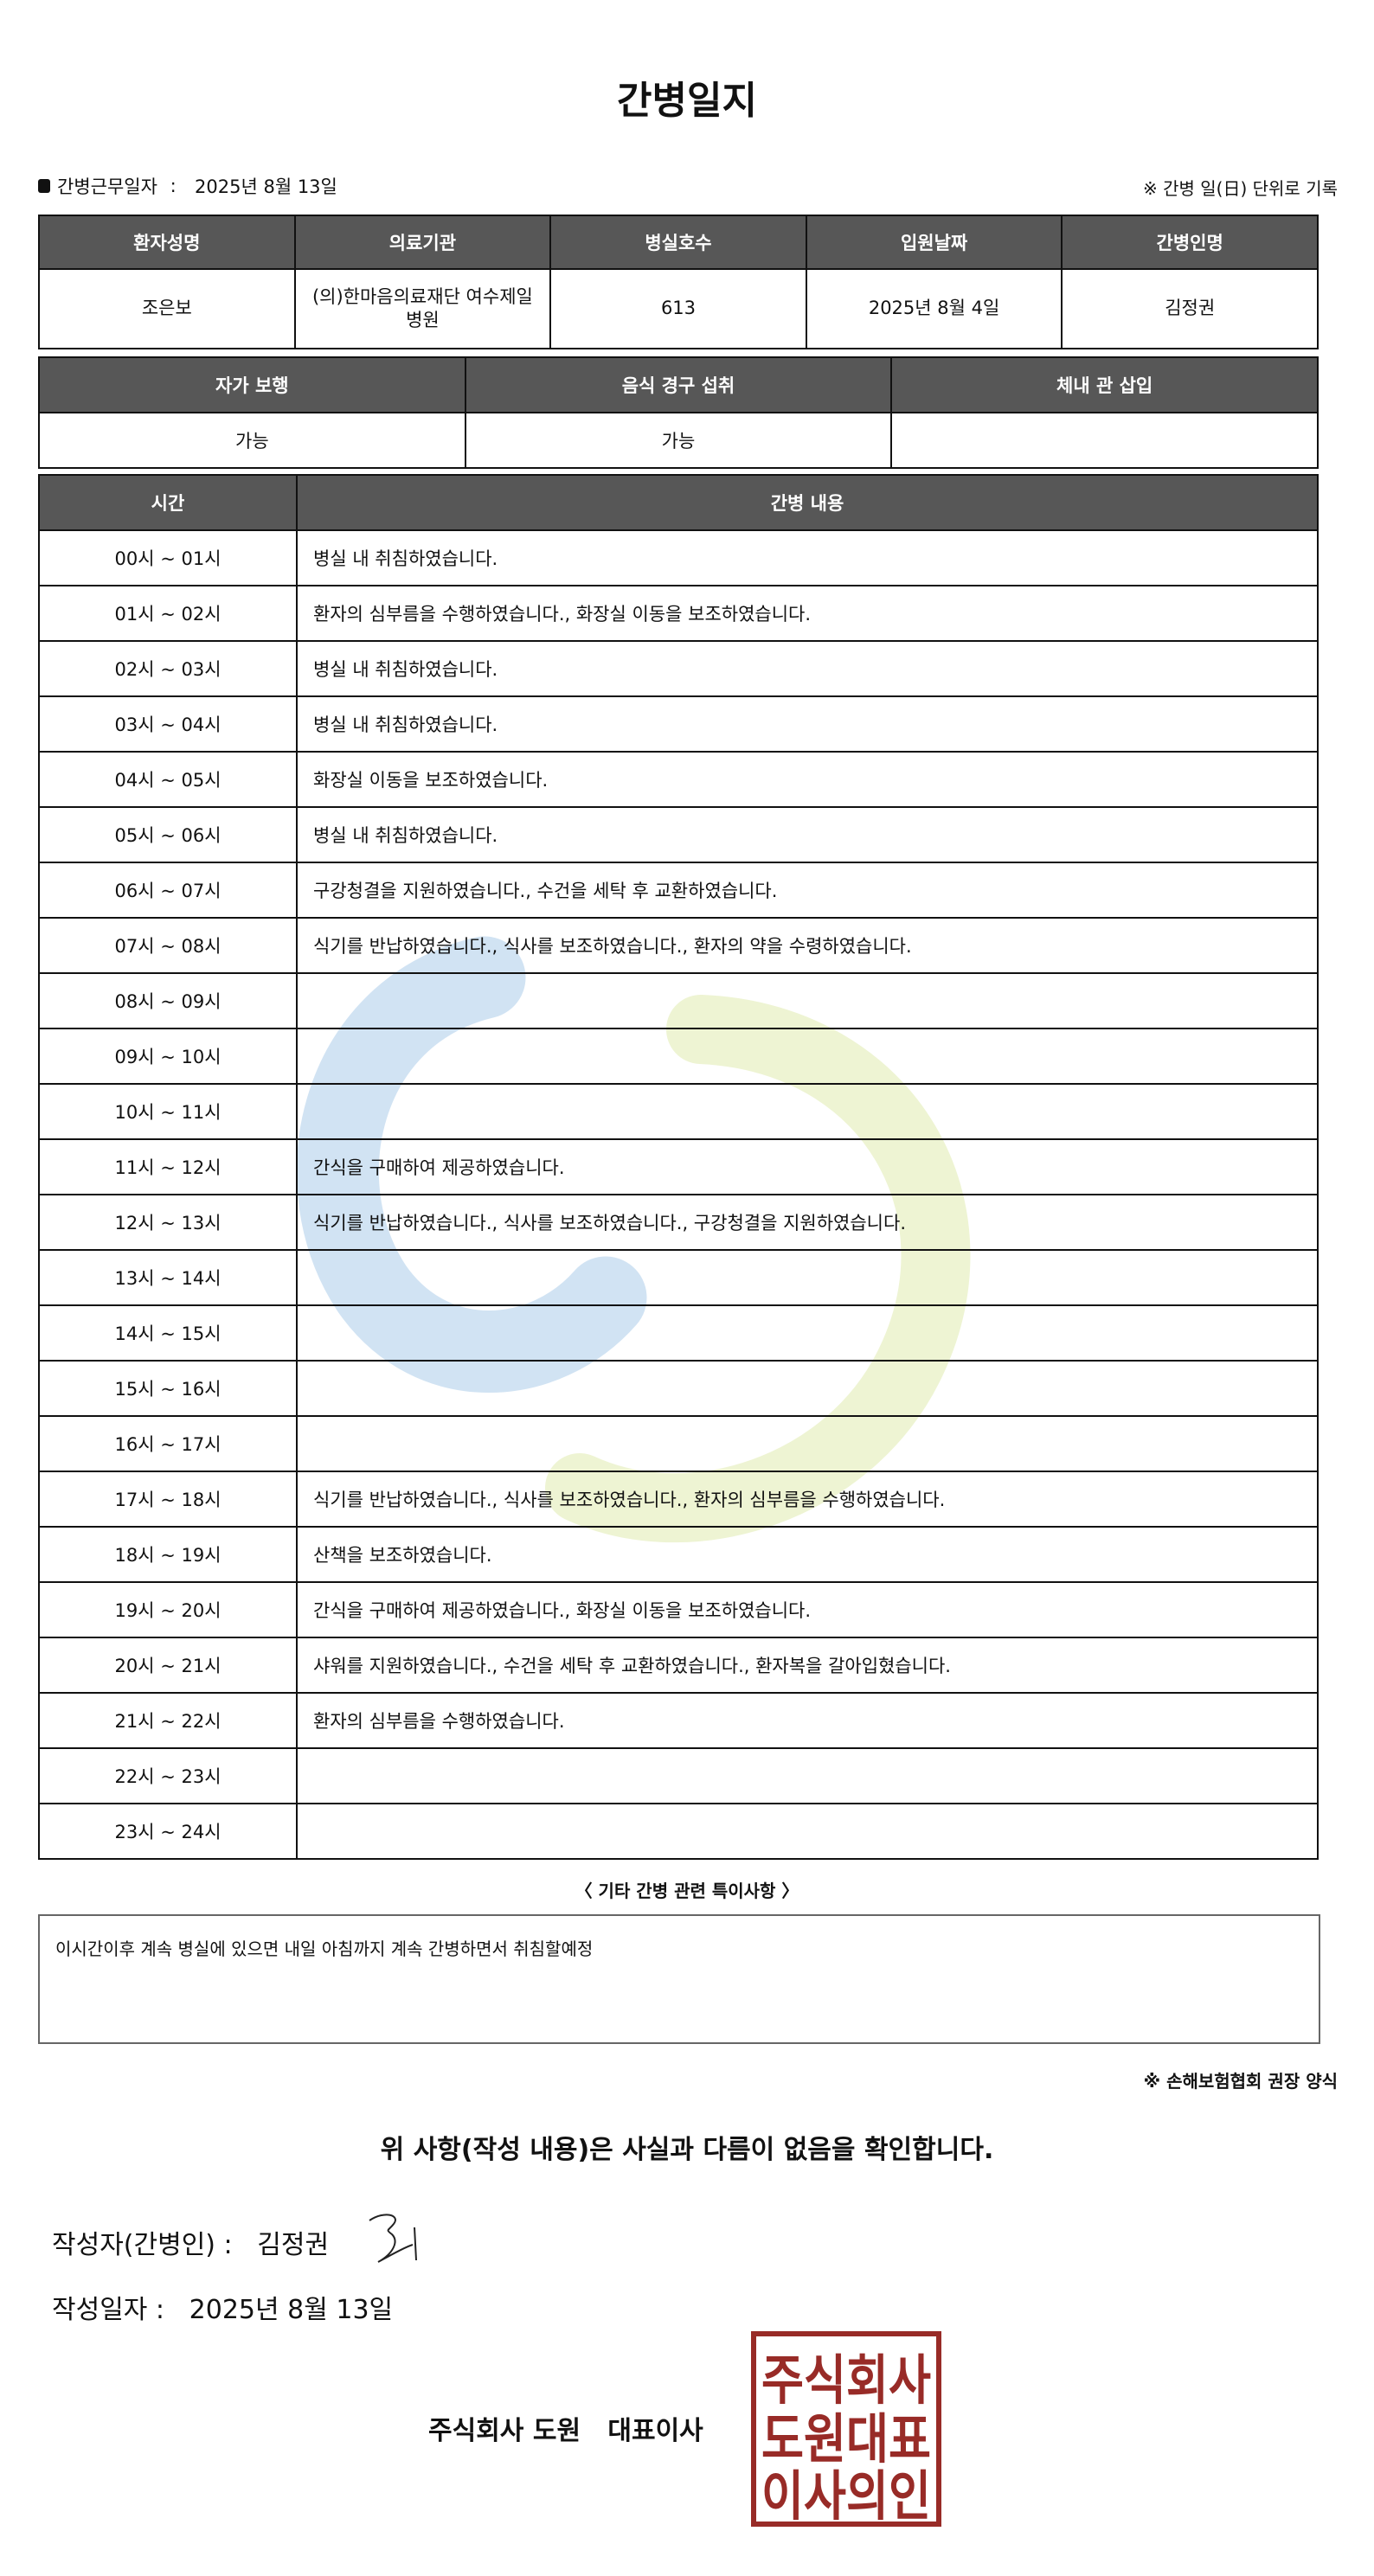  I want to click on special-notes-title: 〈 기타 간병 관련 특이사항 〉, so click(687, 1891).